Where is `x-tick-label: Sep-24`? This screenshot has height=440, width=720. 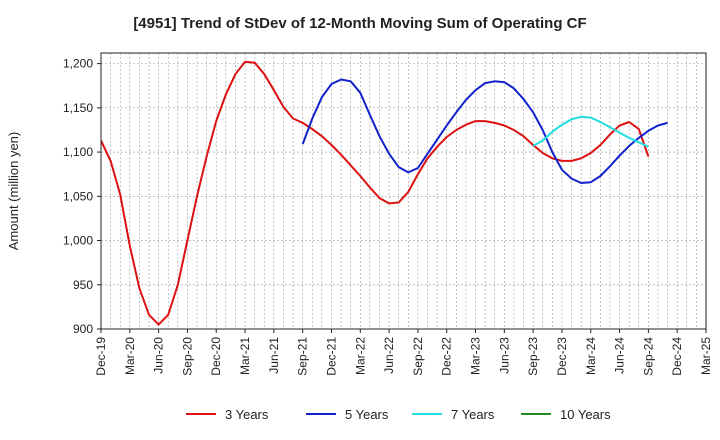
x-tick-label: Sep-24 is located at coordinates (648, 356).